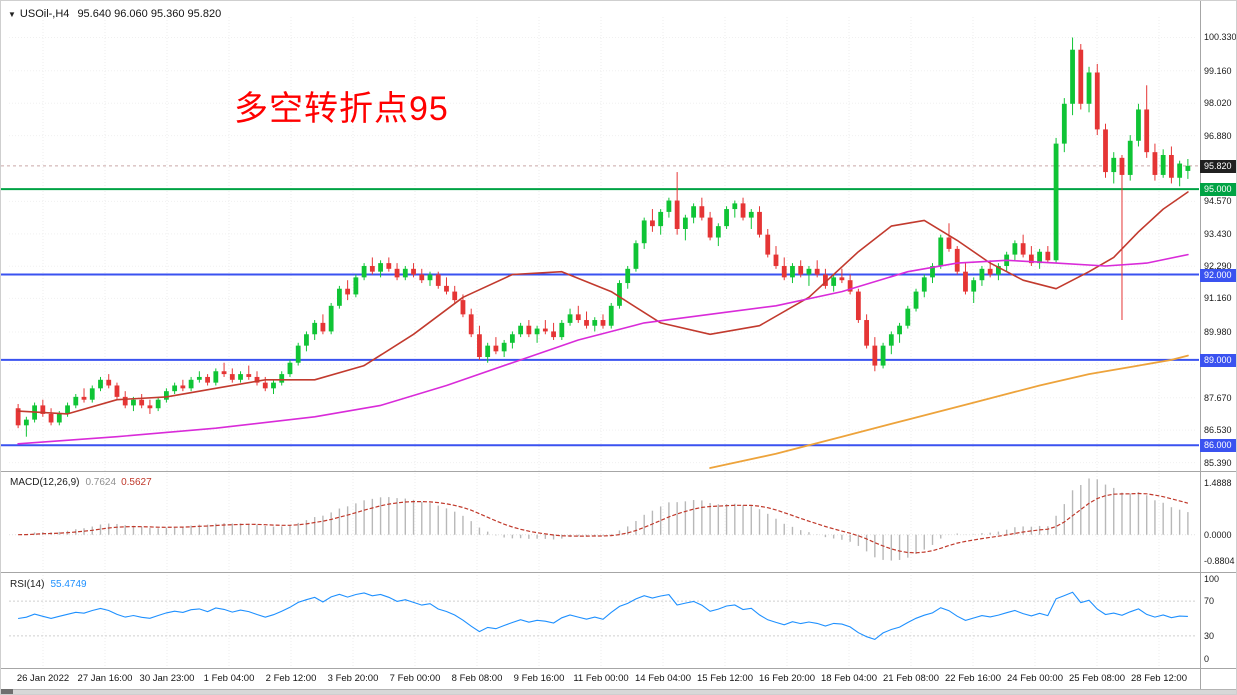  Describe the element at coordinates (601, 678) in the screenshot. I see `time-axis-label: 11 Feb 00:00` at that location.